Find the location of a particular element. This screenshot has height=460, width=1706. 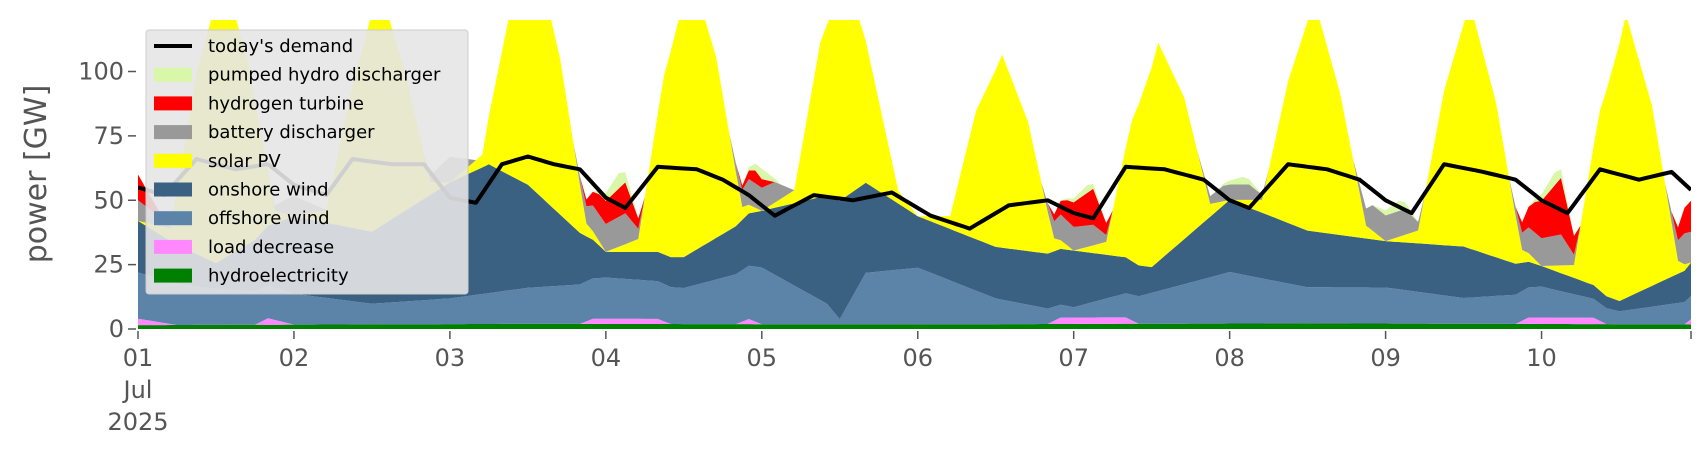

x-tick-label: 03 is located at coordinates (450, 358).